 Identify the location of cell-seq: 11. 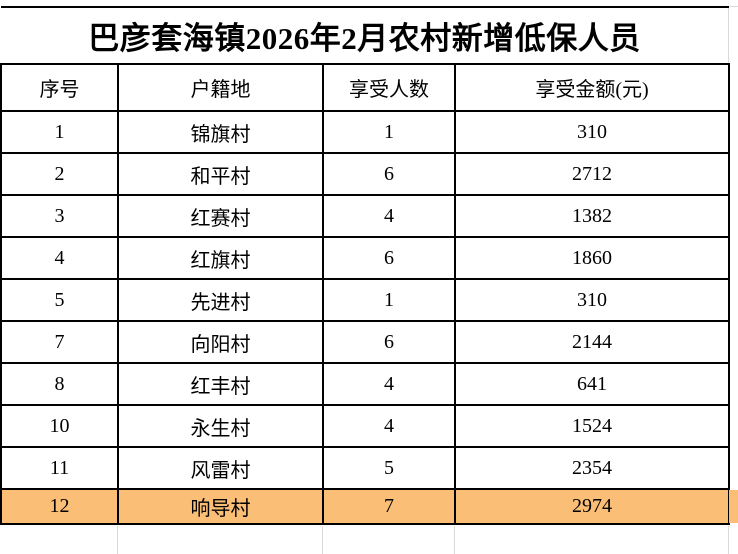
(59, 468).